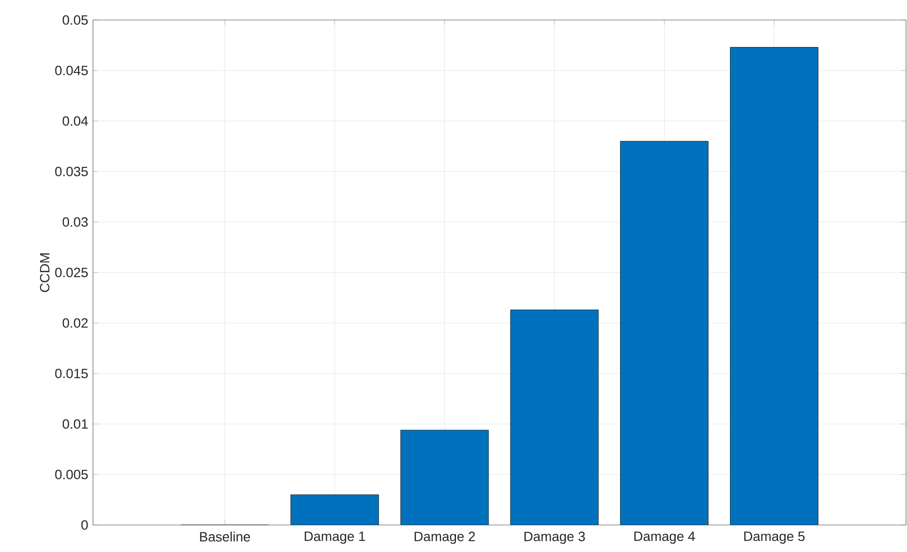  I want to click on x-tick-label: Damage 3, so click(554, 538).